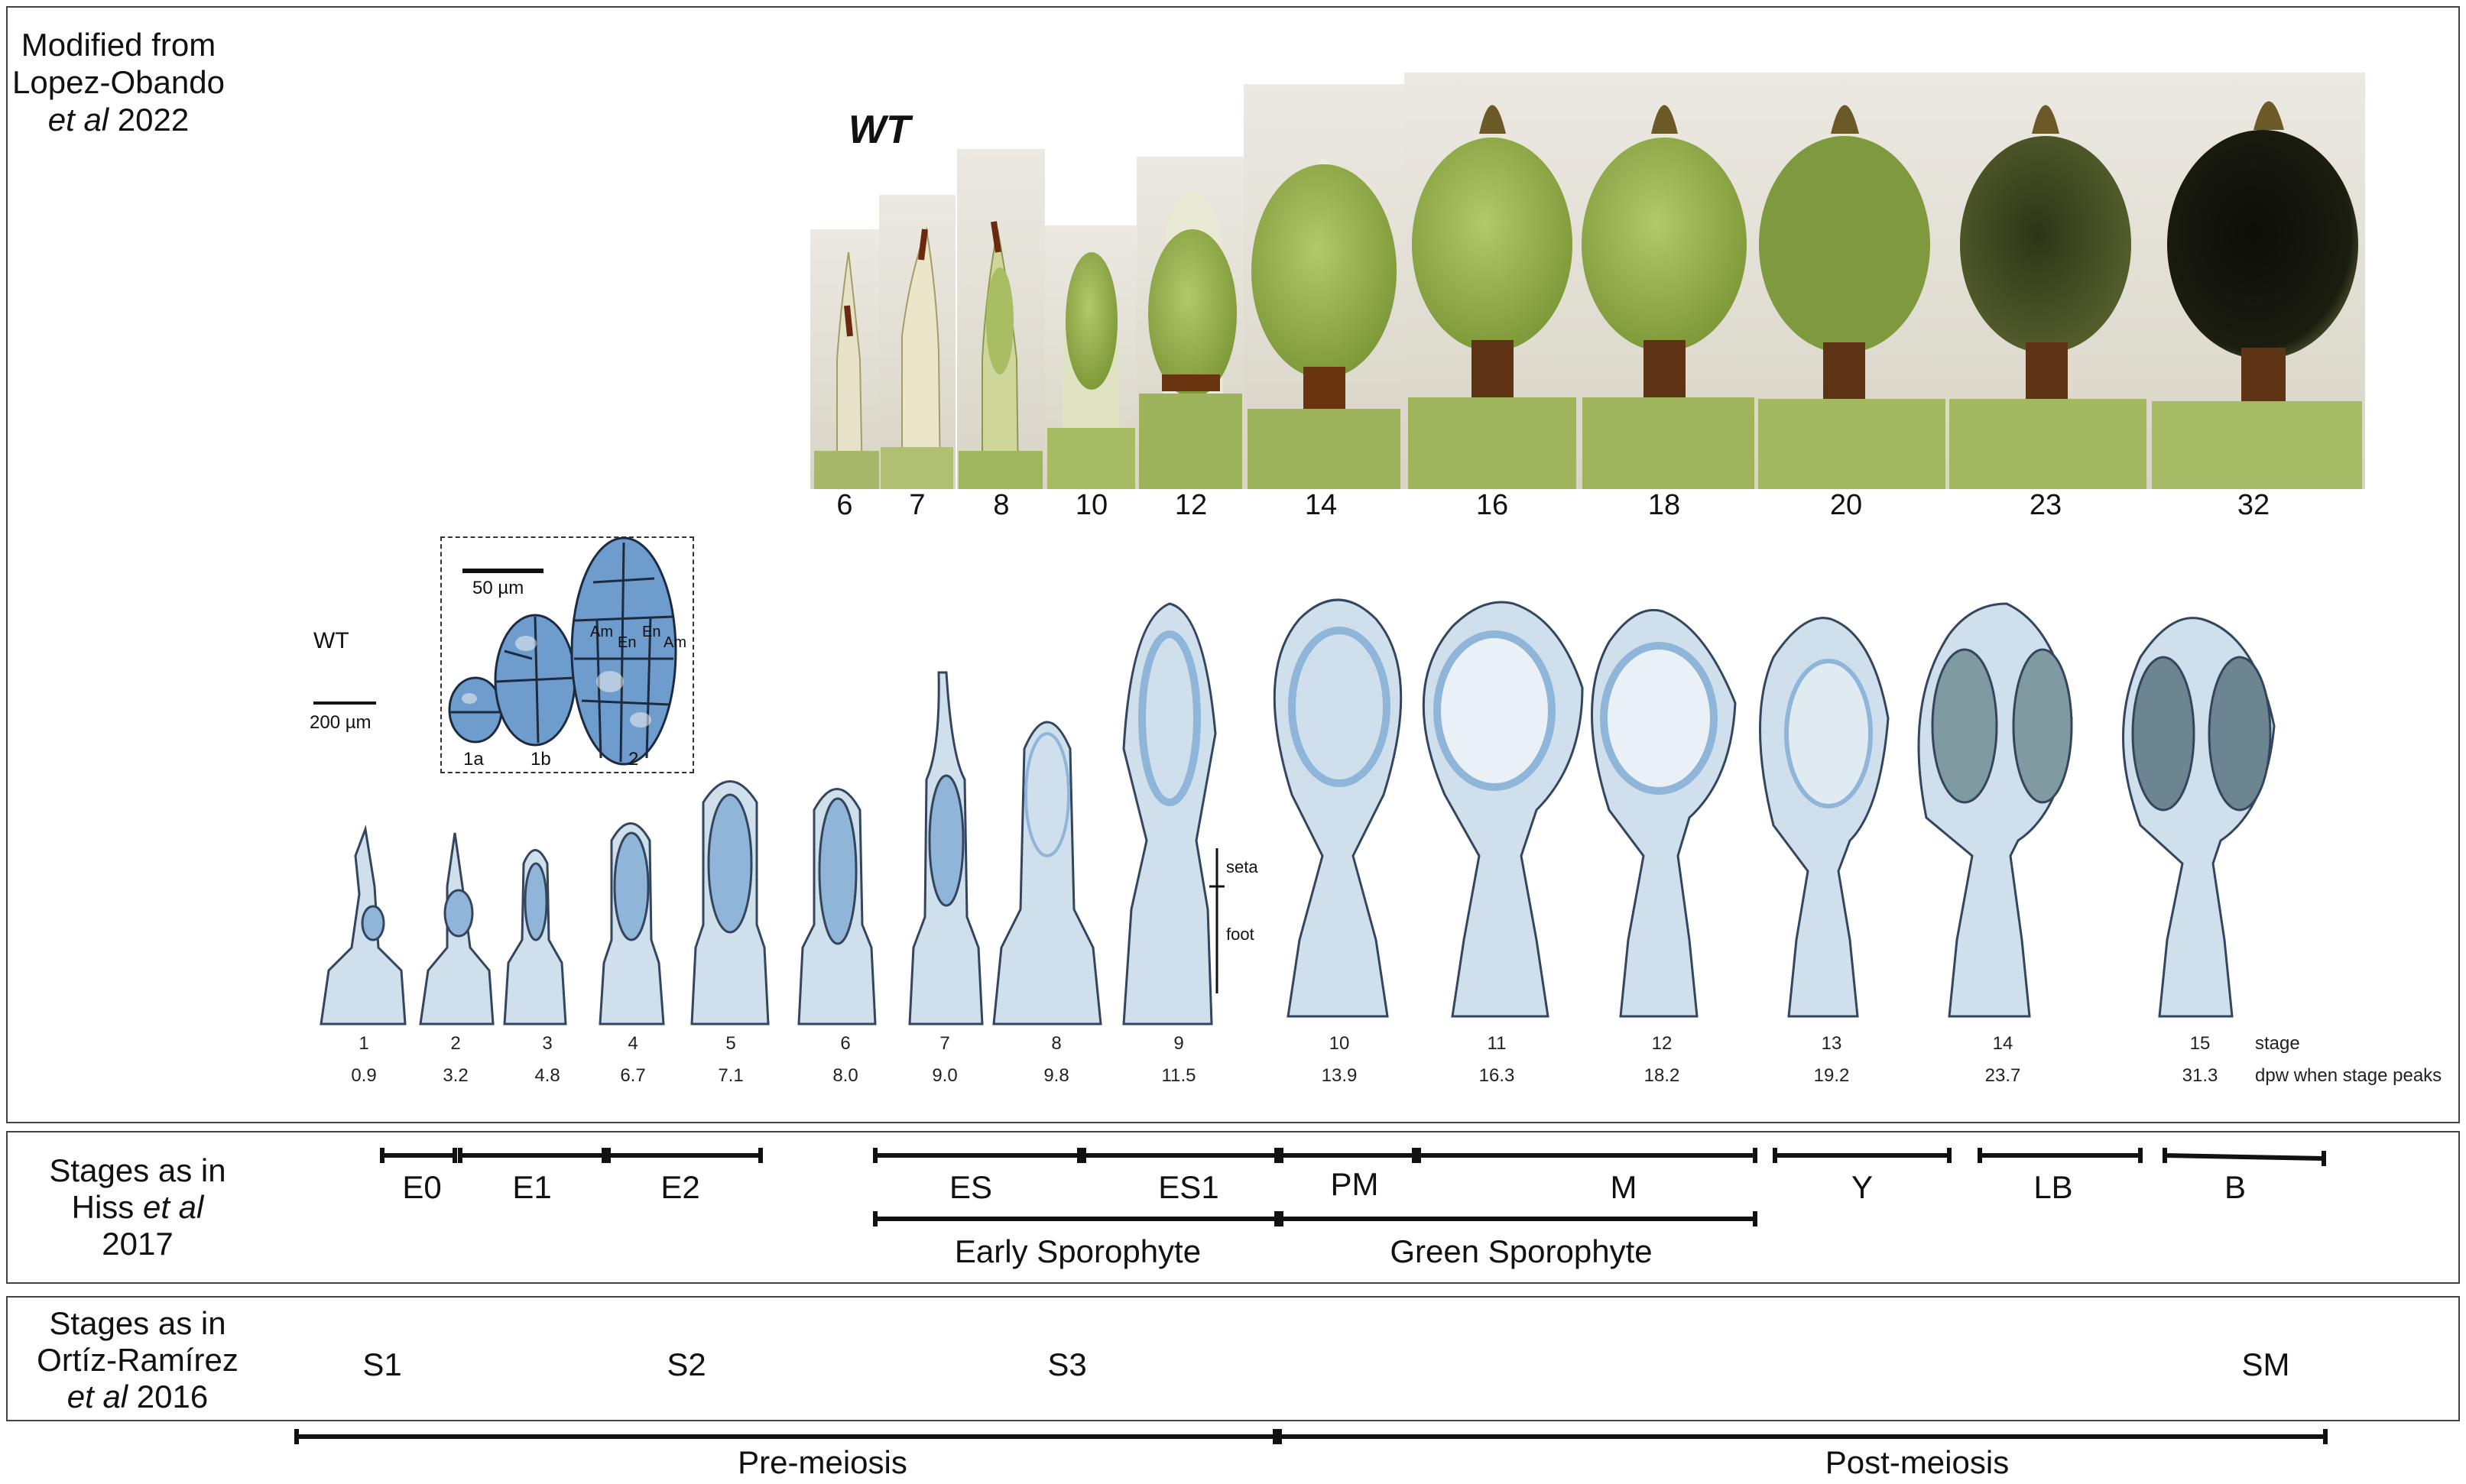 This screenshot has width=2466, height=1484. I want to click on hiss-stage-label: E2, so click(680, 1187).